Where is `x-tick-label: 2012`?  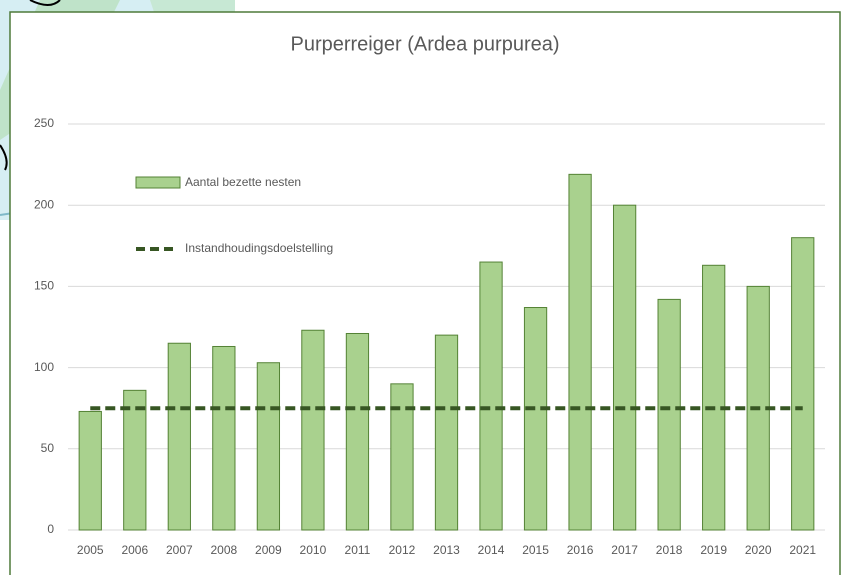
x-tick-label: 2012 is located at coordinates (402, 550).